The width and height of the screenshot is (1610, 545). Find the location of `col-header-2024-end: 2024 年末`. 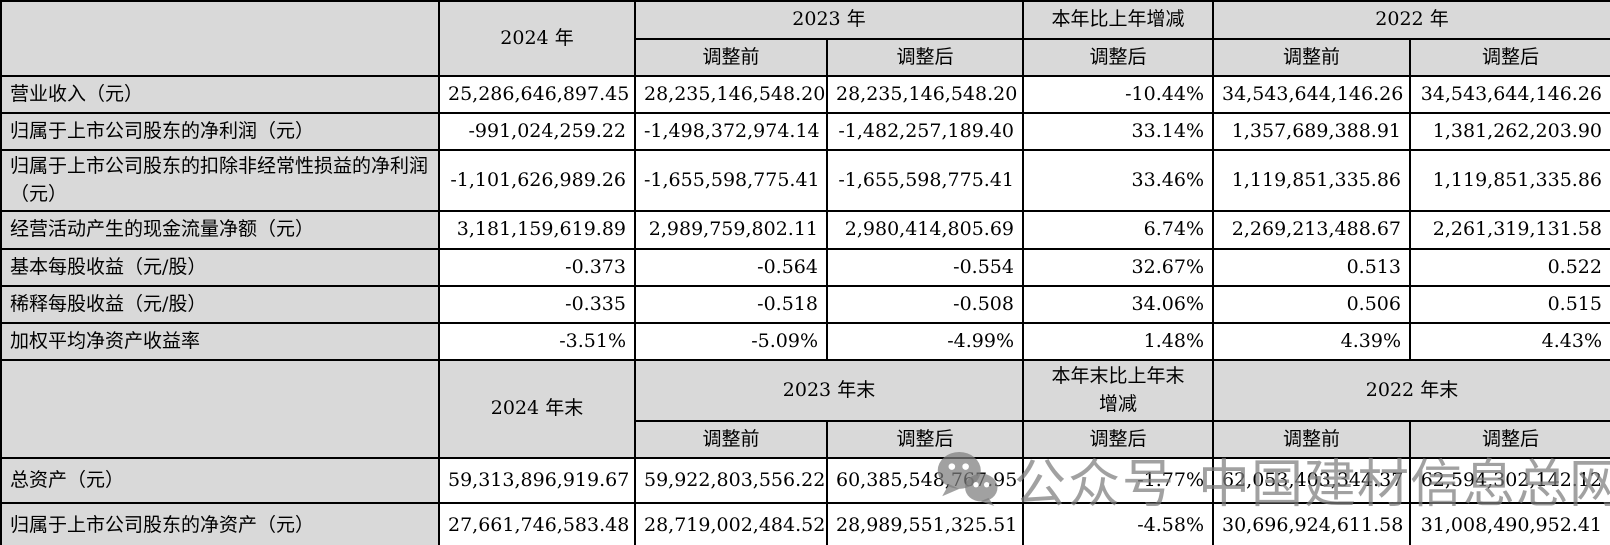

col-header-2024-end: 2024 年末 is located at coordinates (537, 409).